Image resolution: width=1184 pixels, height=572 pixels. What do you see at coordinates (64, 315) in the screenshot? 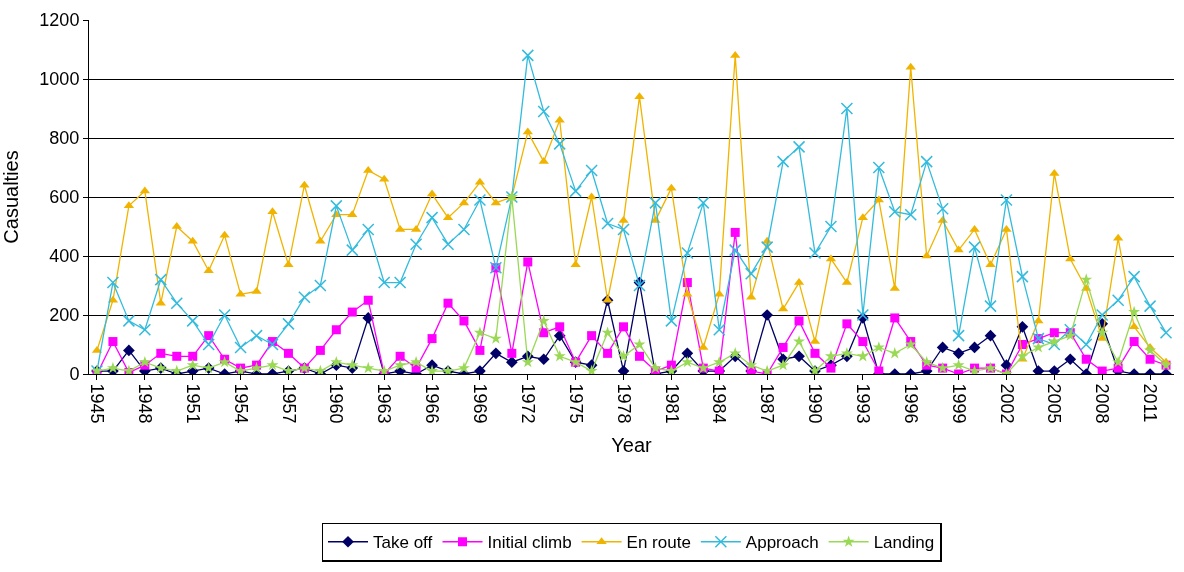
I see `y-tick-label: 200` at bounding box center [64, 315].